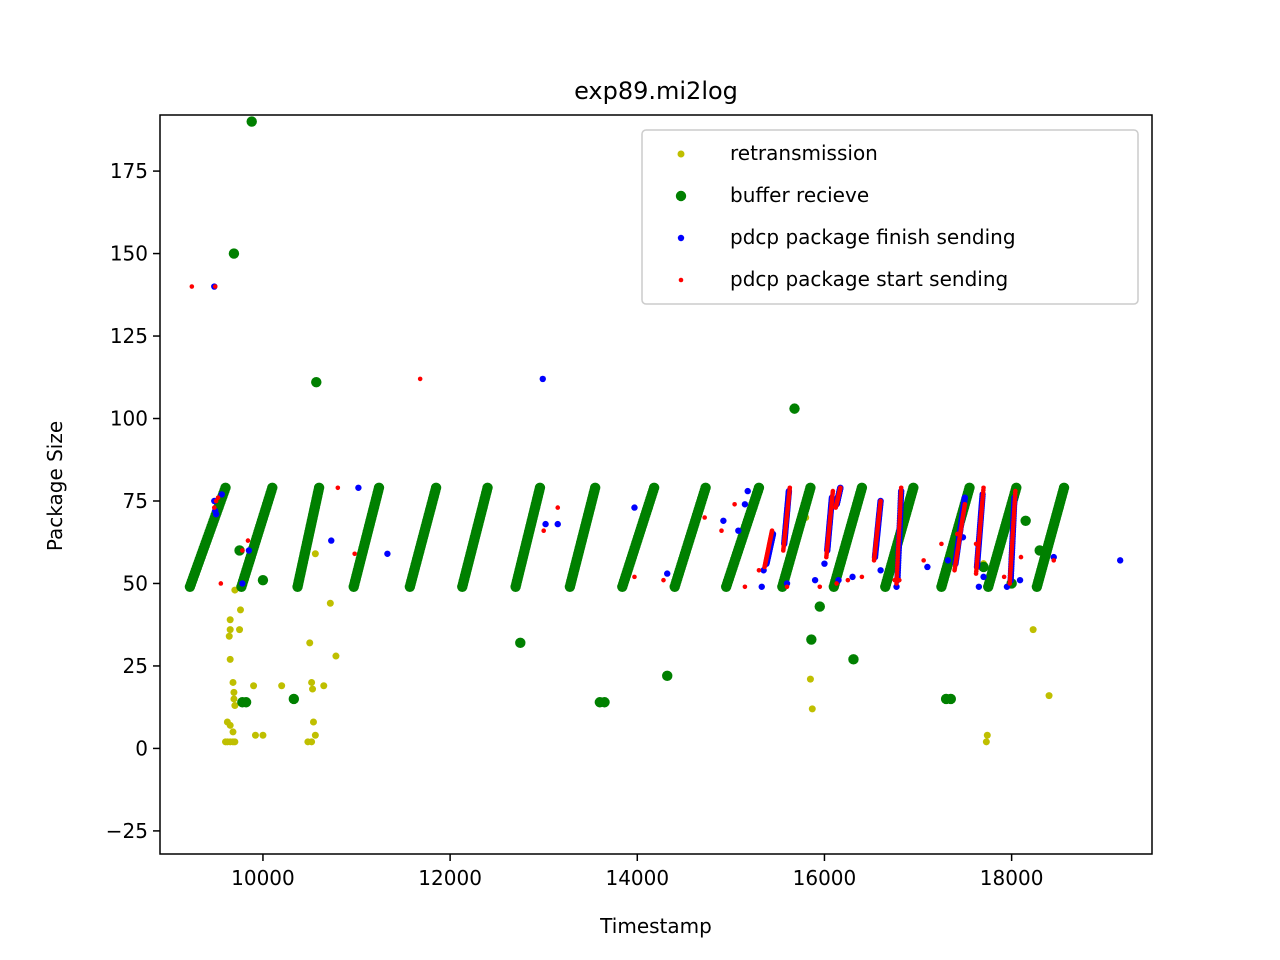 The image size is (1280, 960). I want to click on legend-label: buffer recieve, so click(799, 195).